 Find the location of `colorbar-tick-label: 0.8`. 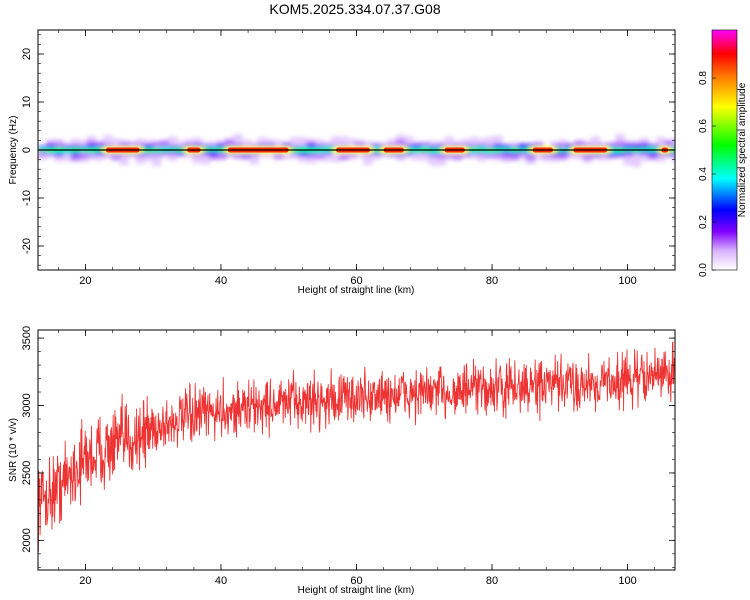

colorbar-tick-label: 0.8 is located at coordinates (703, 78).